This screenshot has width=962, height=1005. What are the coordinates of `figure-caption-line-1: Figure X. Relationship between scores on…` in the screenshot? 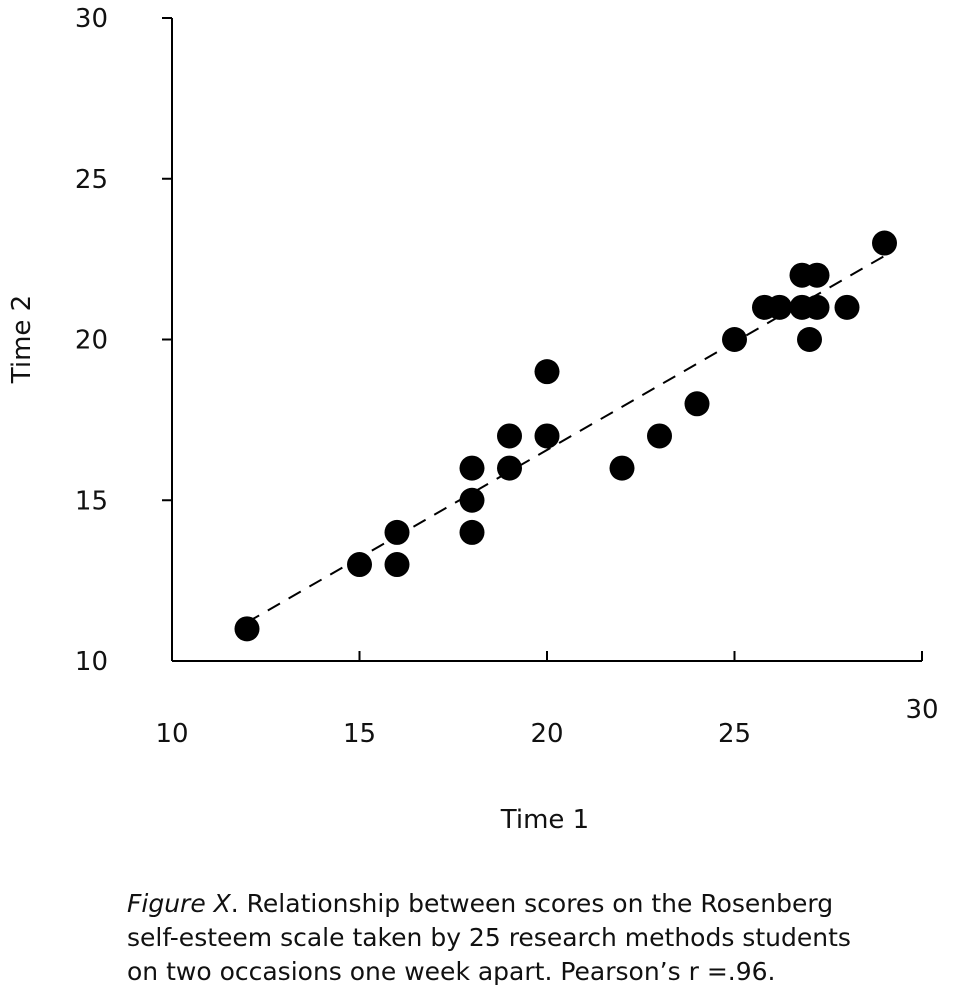 It's located at (480, 903).